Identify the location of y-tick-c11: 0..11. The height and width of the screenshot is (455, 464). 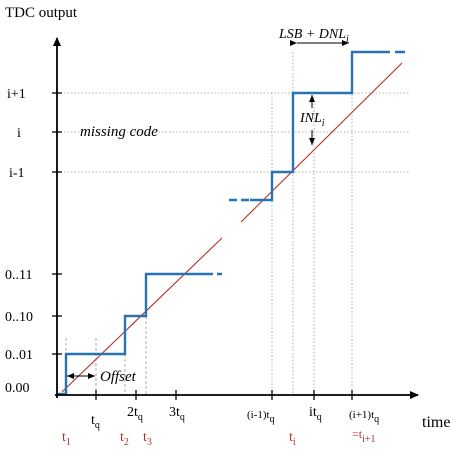
(18, 275).